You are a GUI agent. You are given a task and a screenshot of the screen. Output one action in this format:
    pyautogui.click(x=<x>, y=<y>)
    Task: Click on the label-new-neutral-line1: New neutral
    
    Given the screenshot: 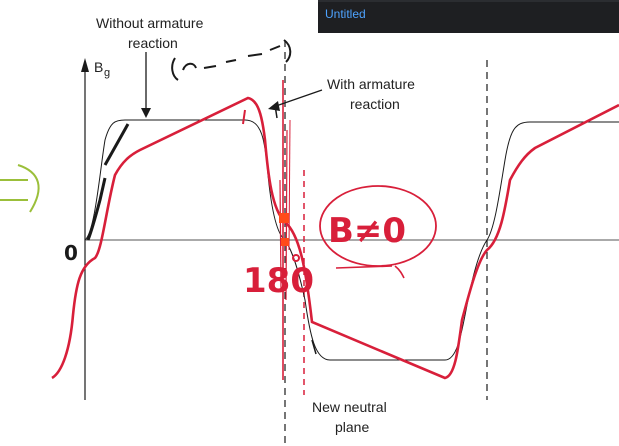 What is the action you would take?
    pyautogui.click(x=349, y=407)
    